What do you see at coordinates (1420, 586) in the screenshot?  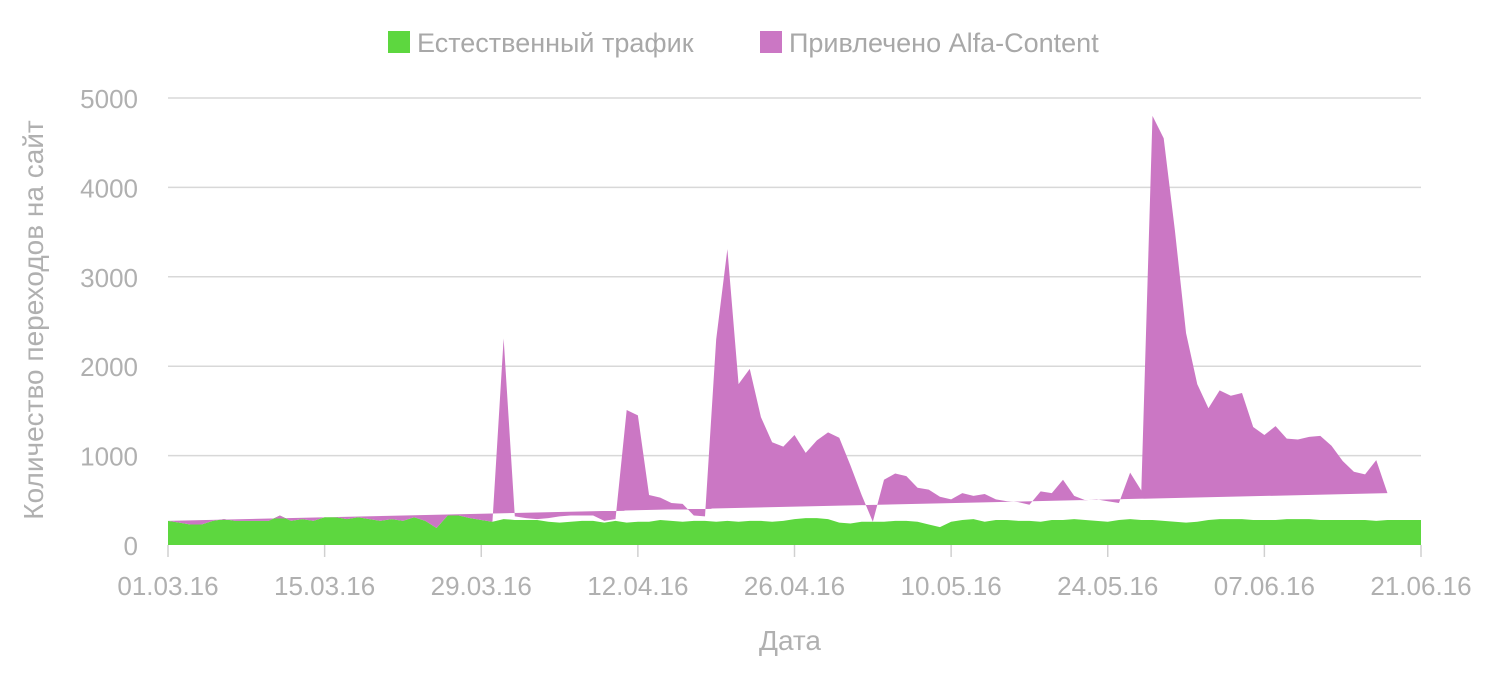 I see `x-tick-label: 21.06.16` at bounding box center [1420, 586].